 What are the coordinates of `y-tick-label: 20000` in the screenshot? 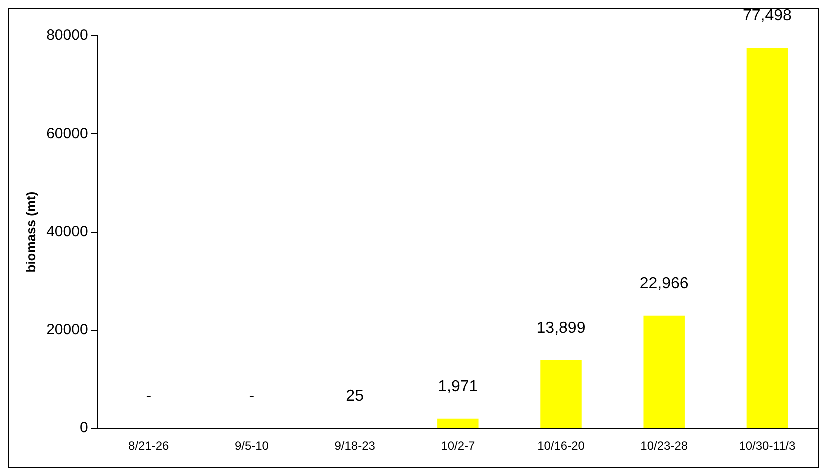 It's located at (67, 330).